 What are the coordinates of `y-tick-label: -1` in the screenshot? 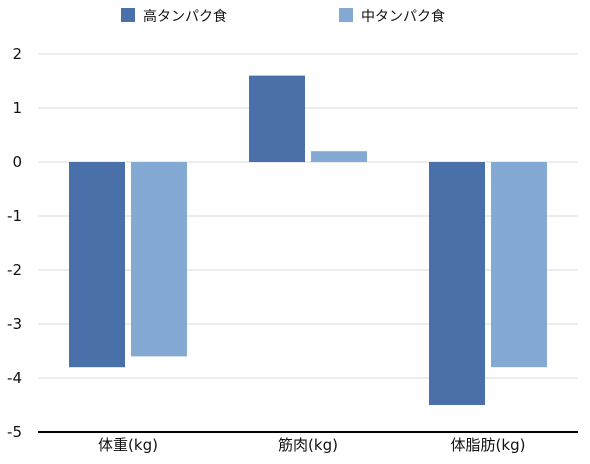 It's located at (14, 216).